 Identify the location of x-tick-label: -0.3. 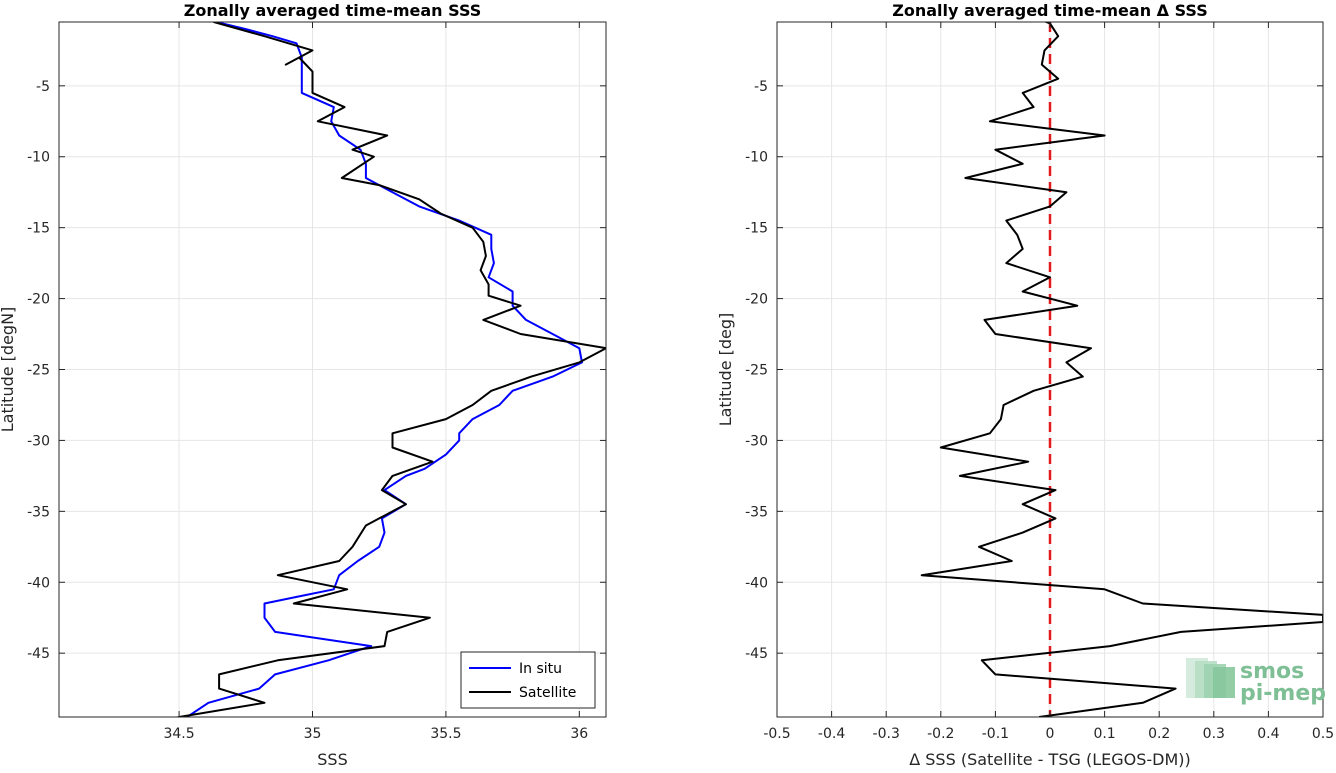
(886, 734).